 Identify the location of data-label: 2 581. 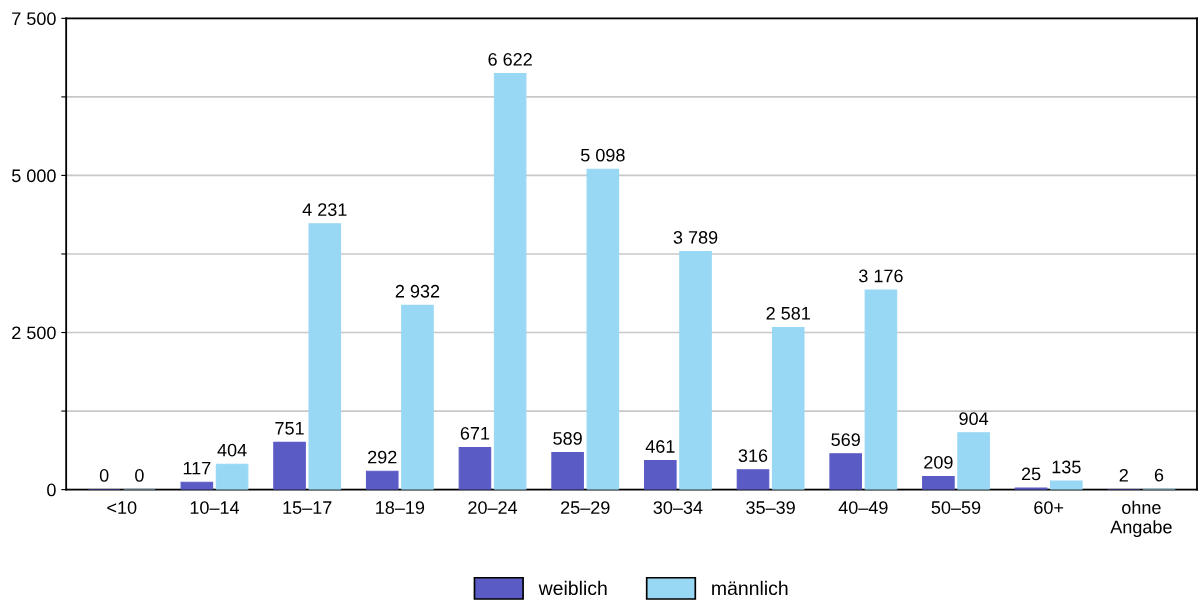
(788, 313).